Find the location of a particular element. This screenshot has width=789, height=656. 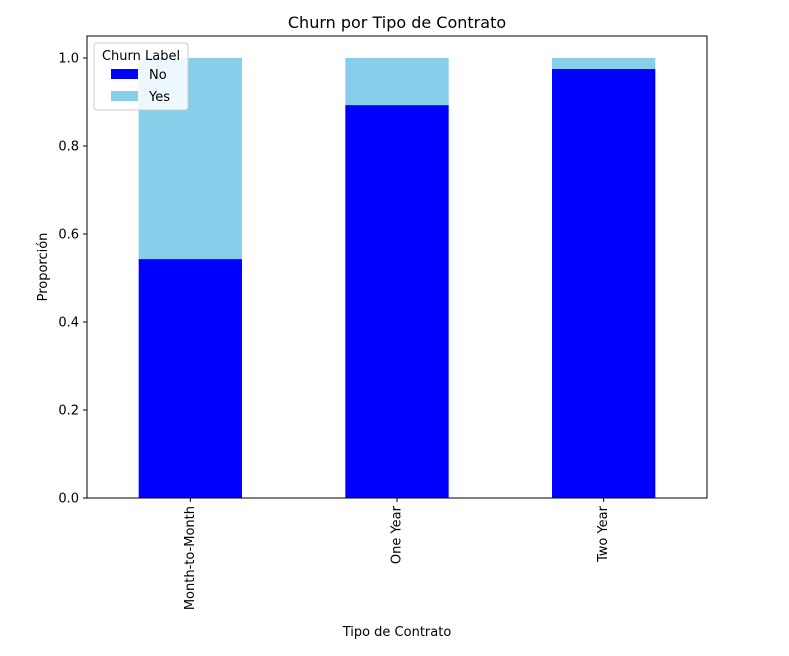

legend-swatch-yes is located at coordinates (124, 96).